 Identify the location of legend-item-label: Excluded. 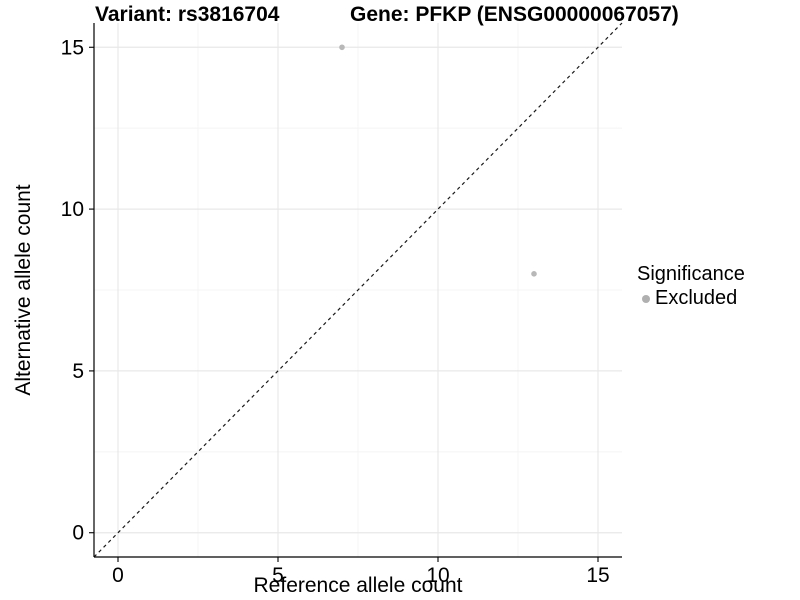
(696, 298).